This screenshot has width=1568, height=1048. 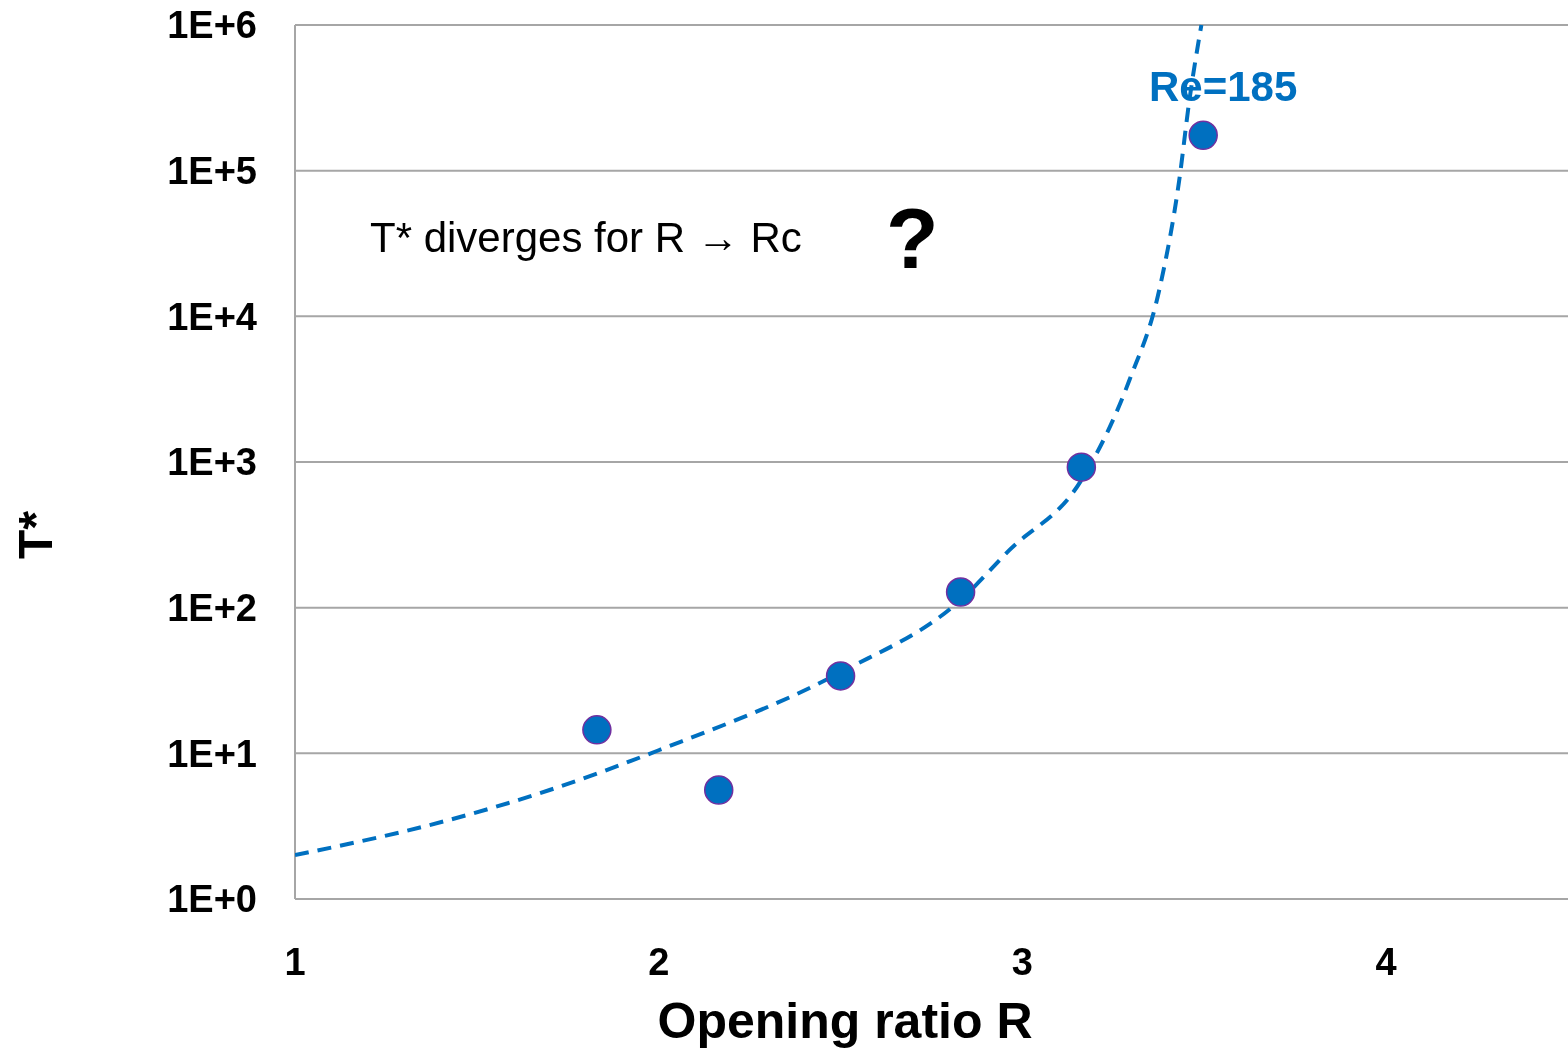 I want to click on annotation: ?, so click(x=912, y=238).